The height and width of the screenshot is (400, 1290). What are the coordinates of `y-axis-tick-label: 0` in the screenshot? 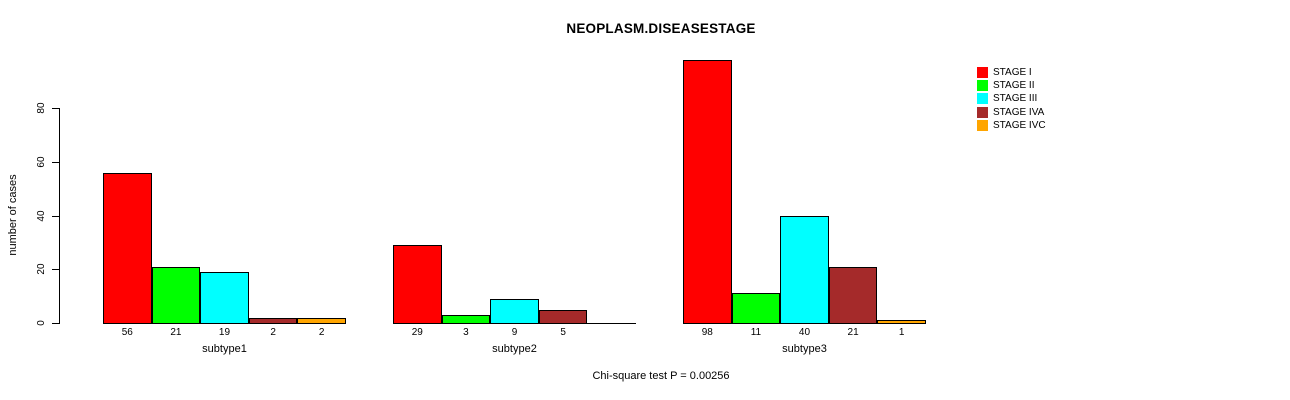 It's located at (41, 323).